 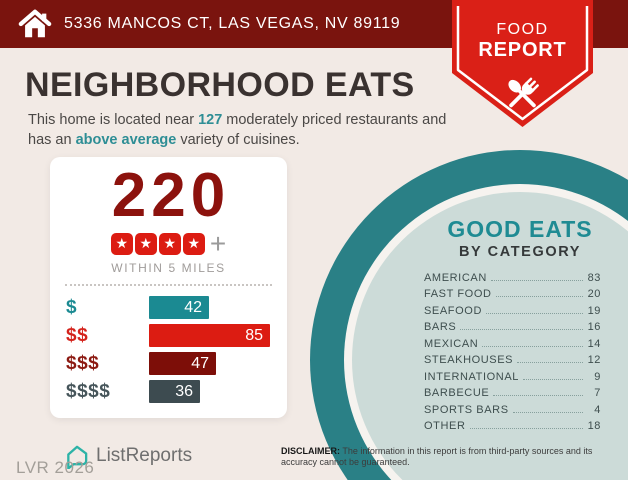 What do you see at coordinates (209, 335) in the screenshot?
I see `price-tier-bar: 85` at bounding box center [209, 335].